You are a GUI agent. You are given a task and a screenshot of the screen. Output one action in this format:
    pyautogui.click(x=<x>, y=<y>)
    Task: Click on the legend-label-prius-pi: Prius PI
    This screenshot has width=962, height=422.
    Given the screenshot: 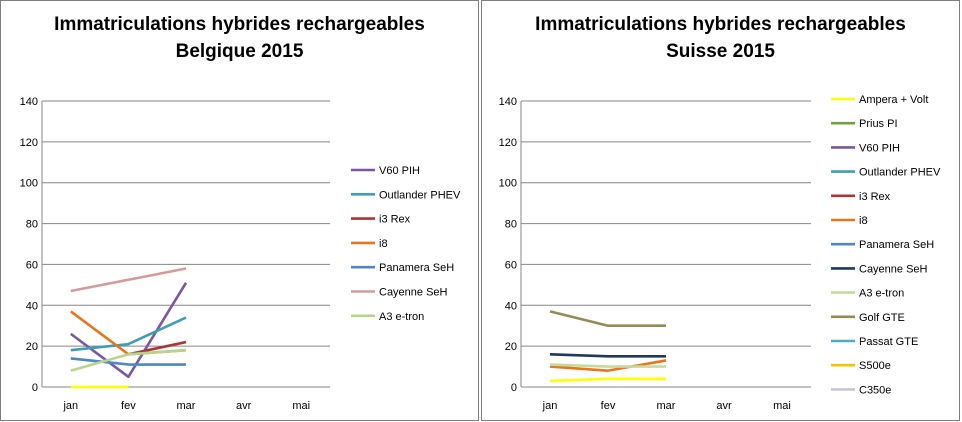 What is the action you would take?
    pyautogui.click(x=878, y=124)
    